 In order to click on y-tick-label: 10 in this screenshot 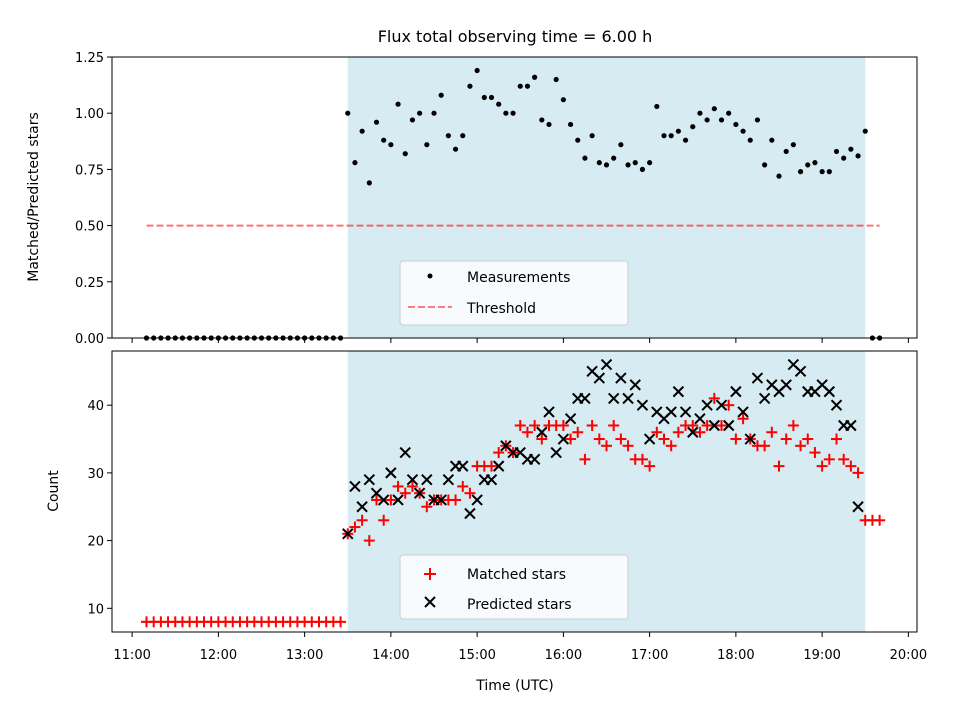, I will do `click(95, 609)`.